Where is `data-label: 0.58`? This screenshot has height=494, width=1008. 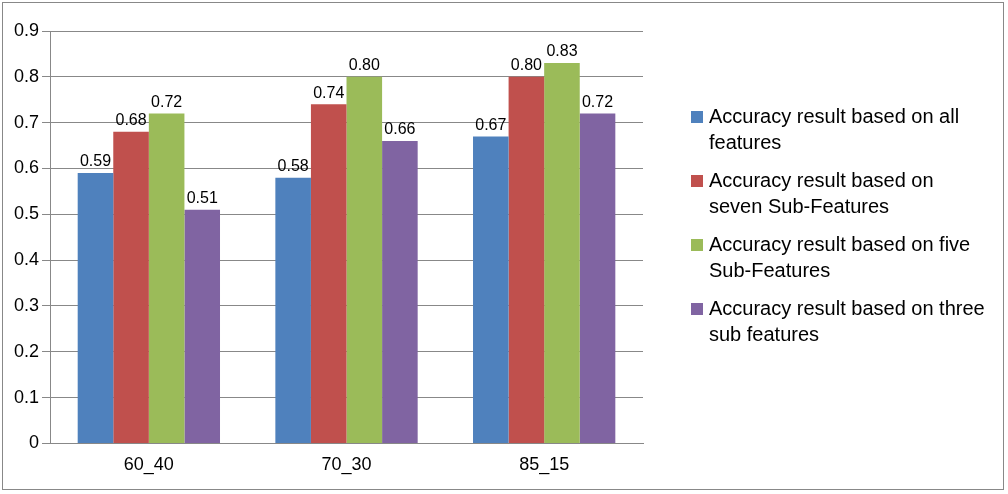 data-label: 0.58 is located at coordinates (293, 166).